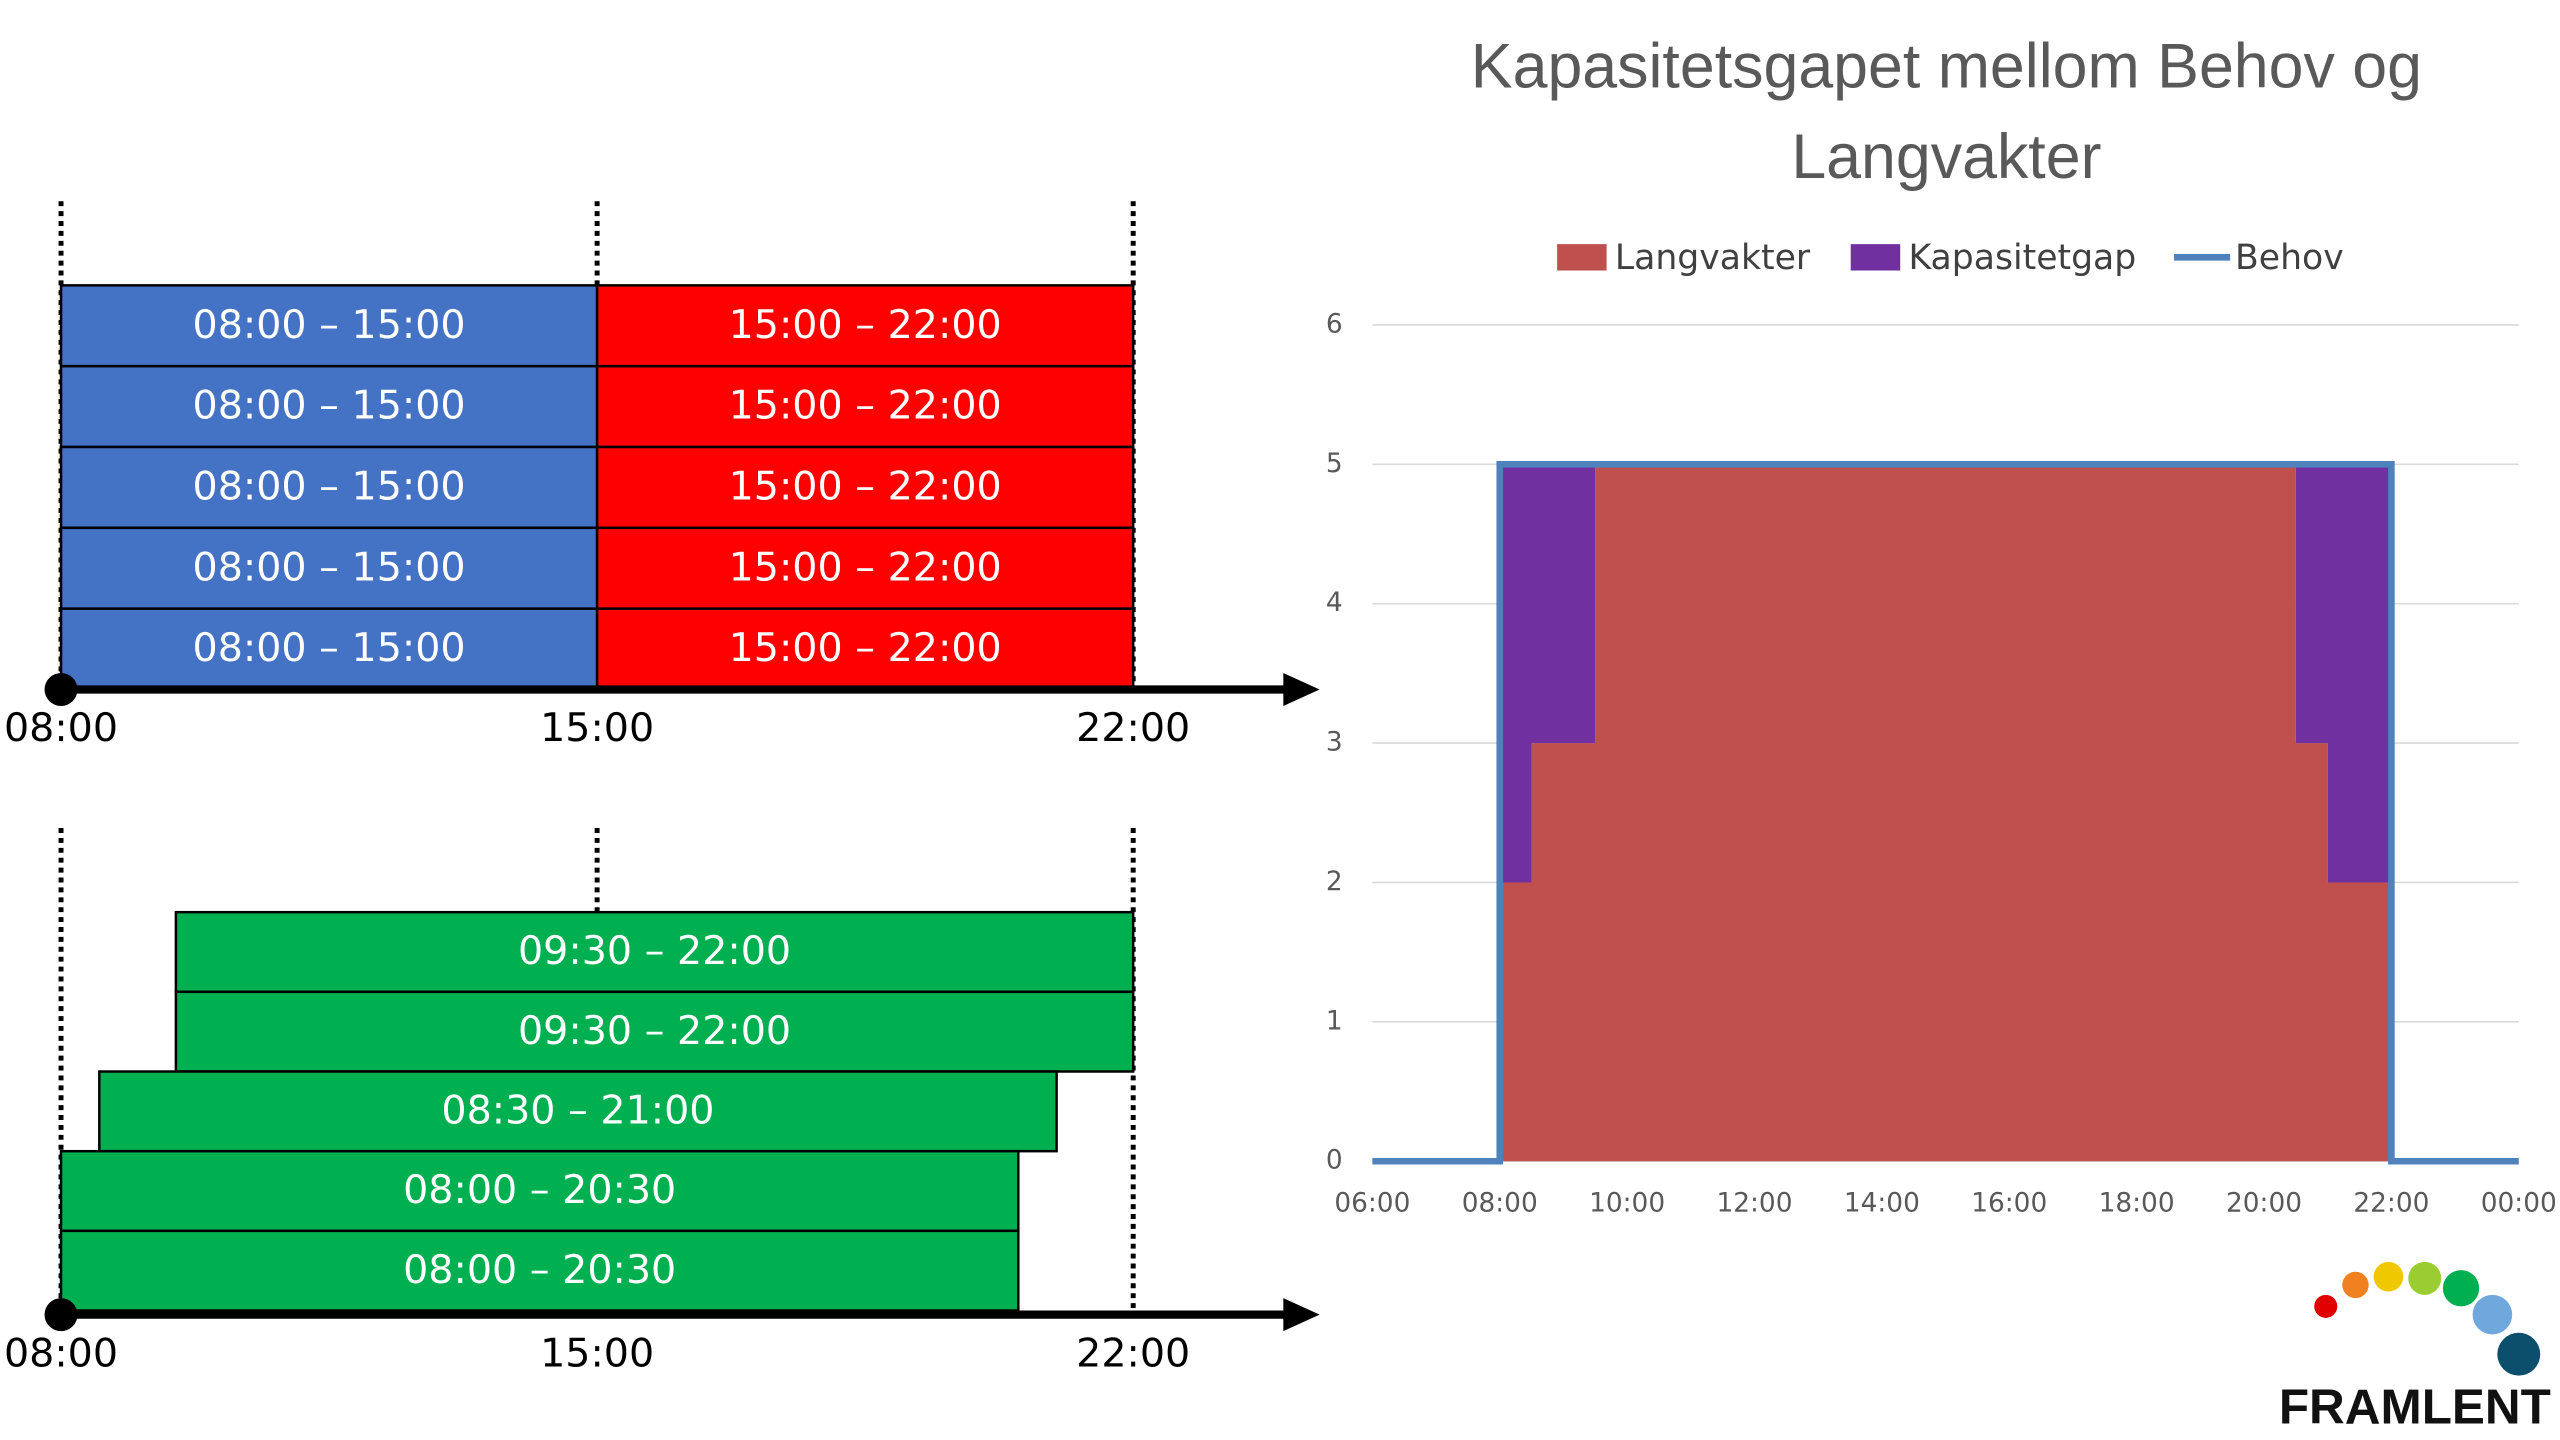 This screenshot has width=2560, height=1440. What do you see at coordinates (2415, 1347) in the screenshot?
I see `logo: FRAMLENT` at bounding box center [2415, 1347].